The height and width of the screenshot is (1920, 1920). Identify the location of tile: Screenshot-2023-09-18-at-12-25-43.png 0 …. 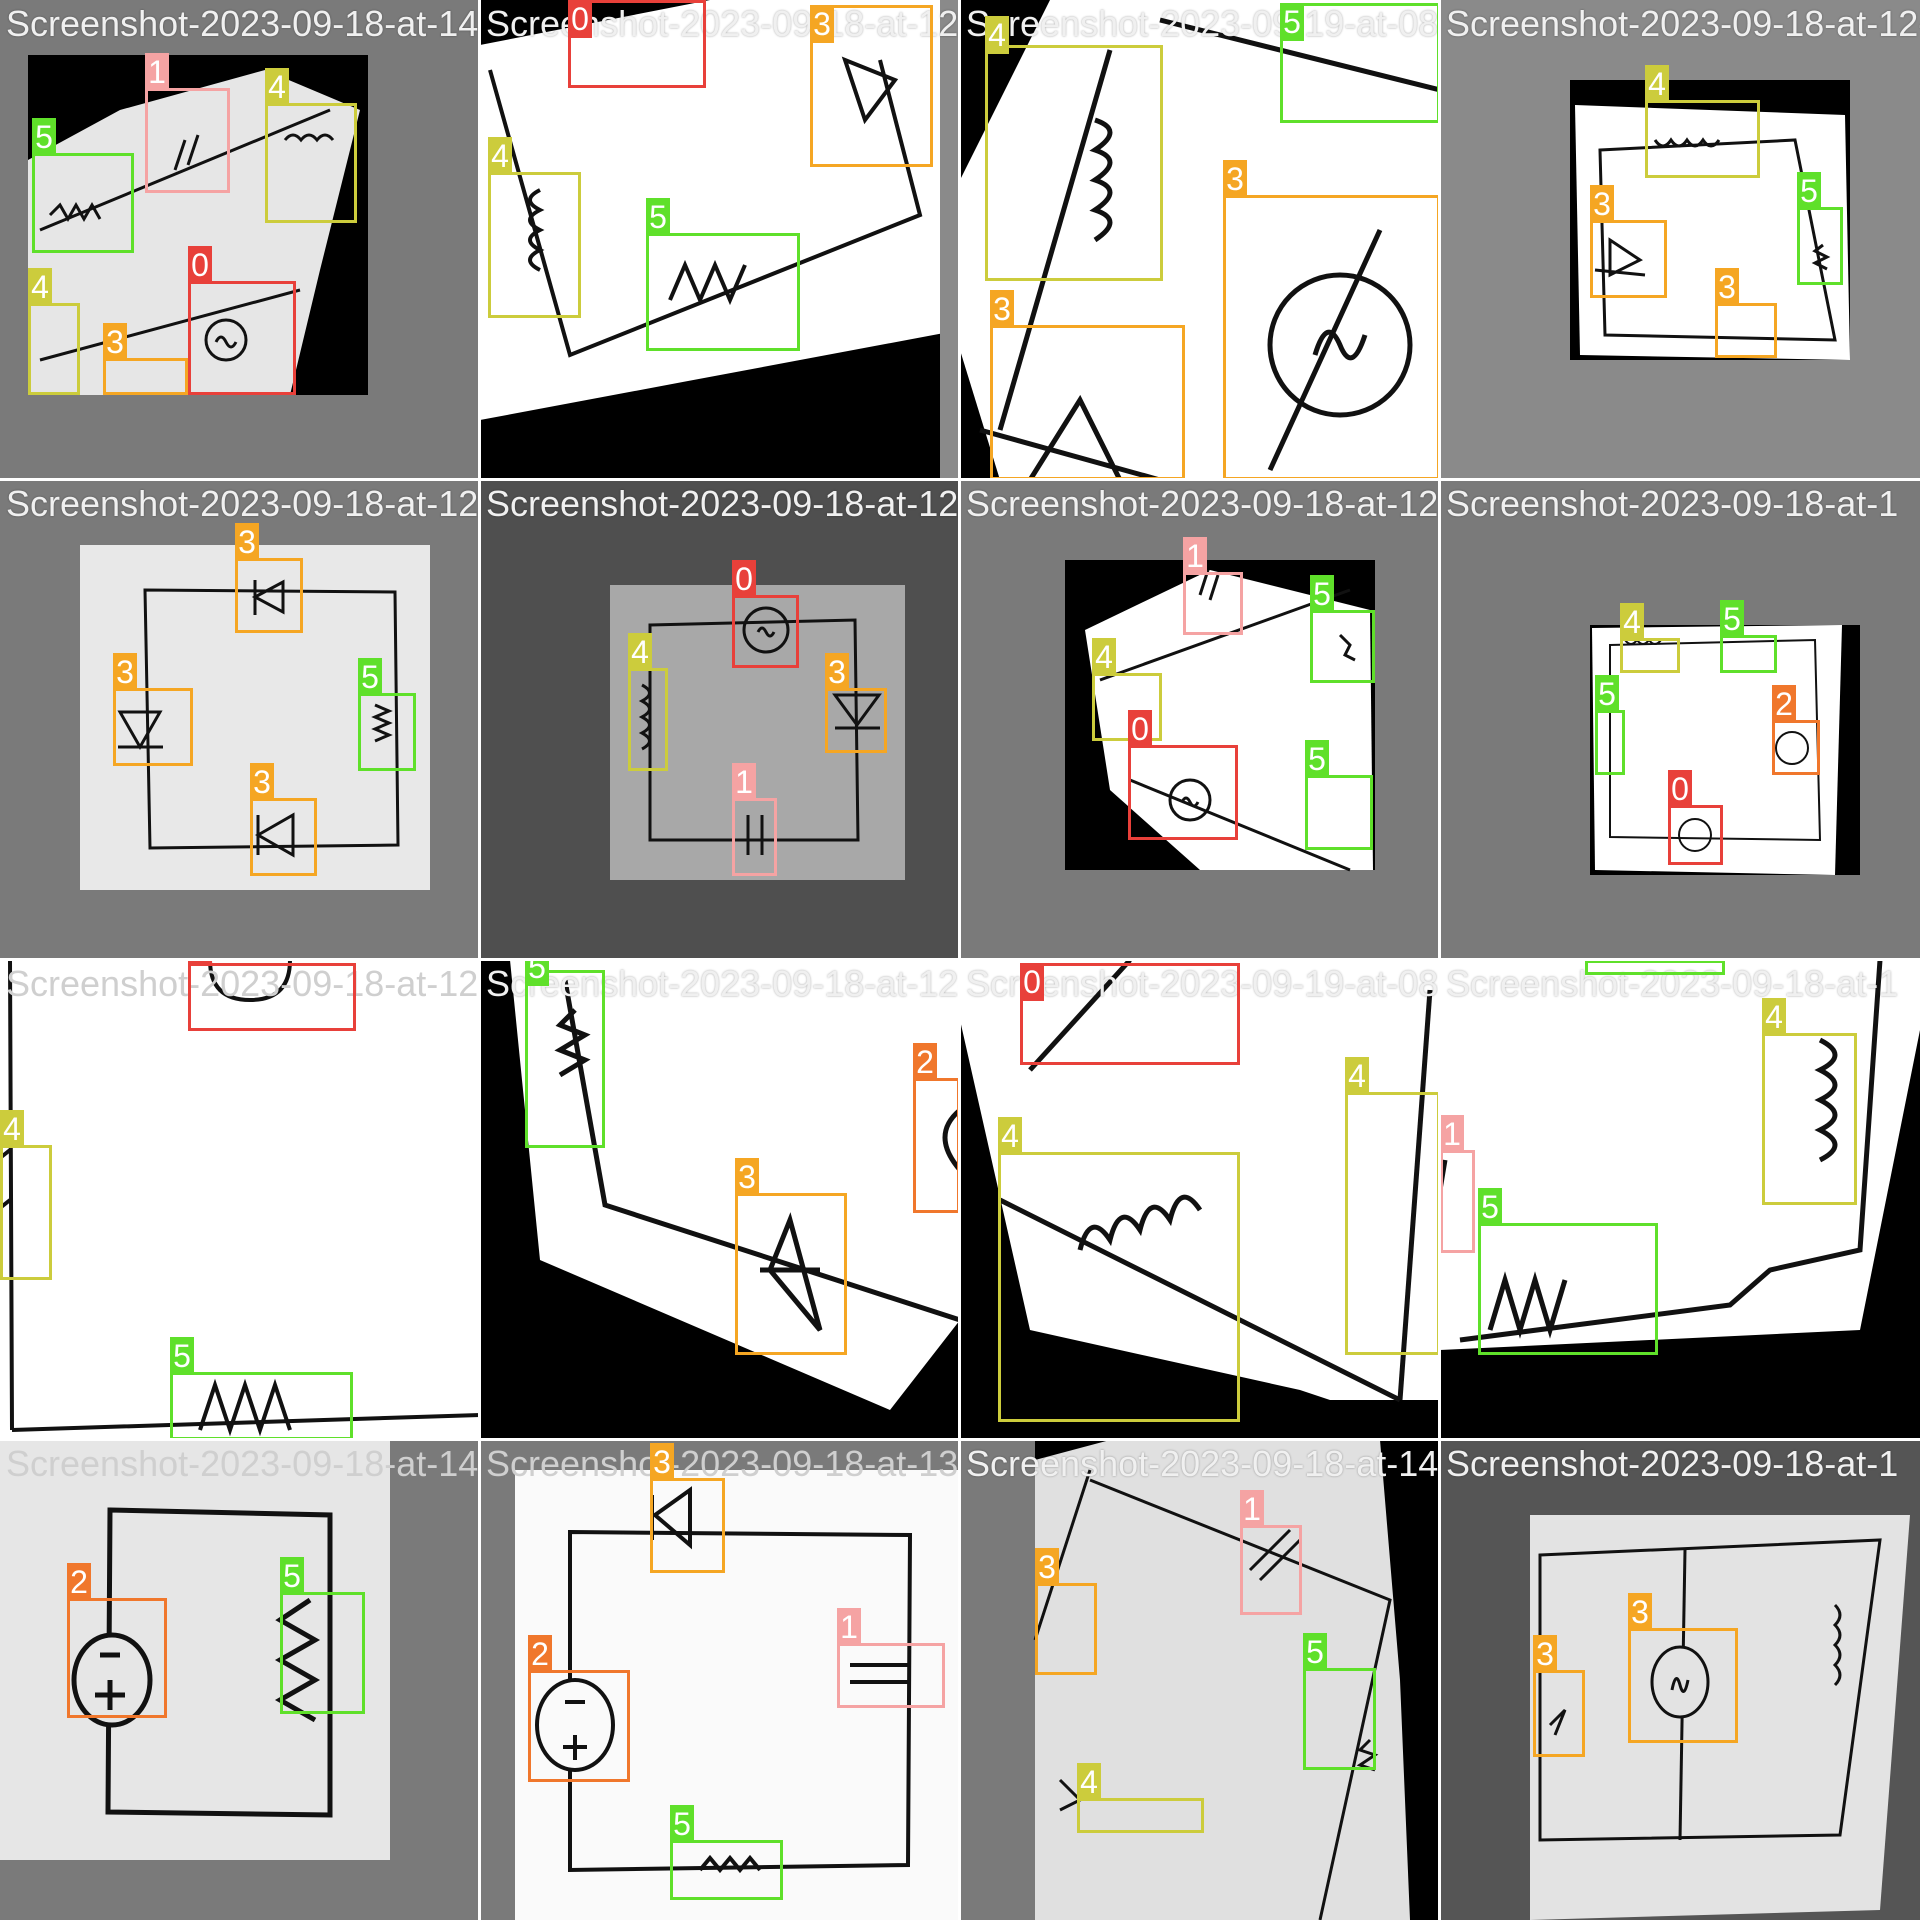
(720, 720).